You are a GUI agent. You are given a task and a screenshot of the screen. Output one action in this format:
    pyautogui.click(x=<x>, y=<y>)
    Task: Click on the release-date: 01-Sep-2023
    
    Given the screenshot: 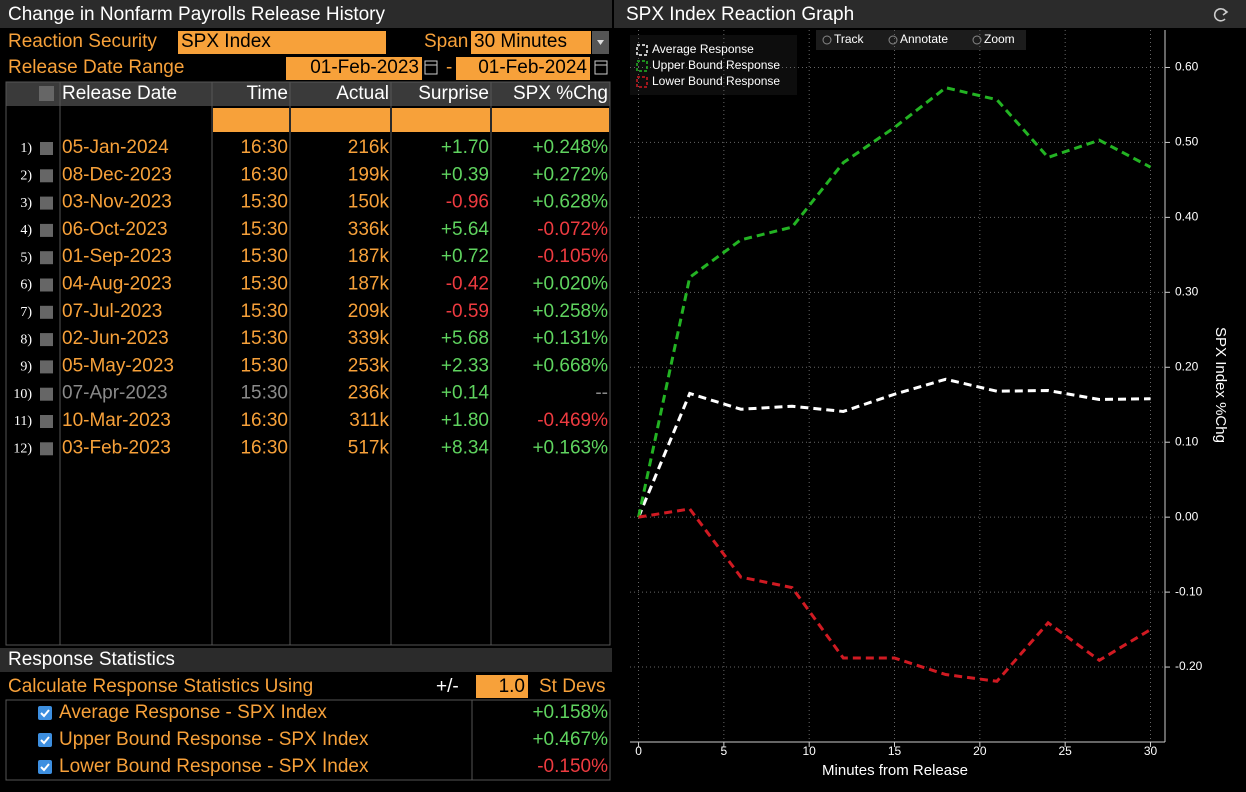 What is the action you would take?
    pyautogui.click(x=117, y=256)
    